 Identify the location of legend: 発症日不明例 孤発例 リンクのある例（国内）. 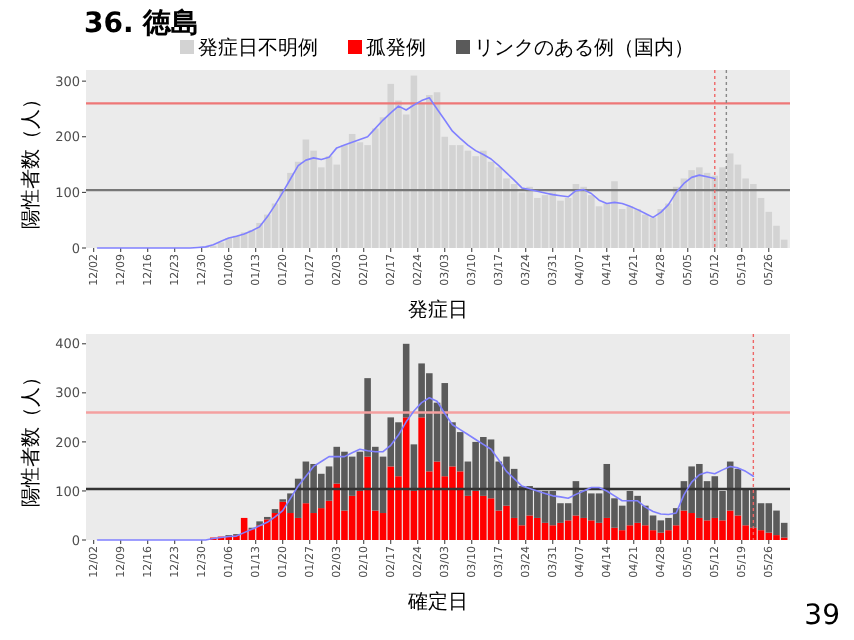
(437, 49).